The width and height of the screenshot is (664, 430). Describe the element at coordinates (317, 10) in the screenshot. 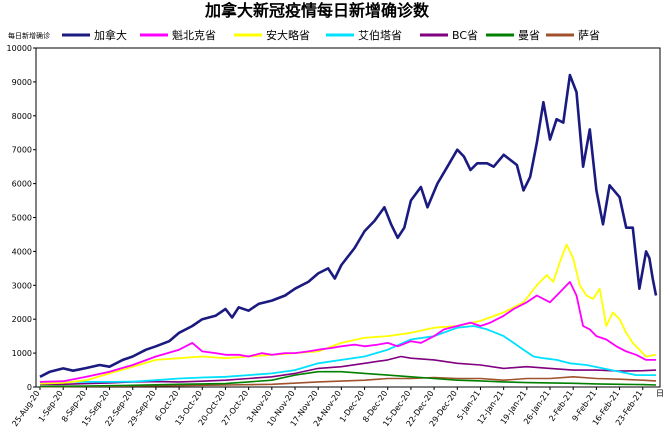

I see `chart-title: 加拿大新冠疫情每日新增确诊数` at that location.